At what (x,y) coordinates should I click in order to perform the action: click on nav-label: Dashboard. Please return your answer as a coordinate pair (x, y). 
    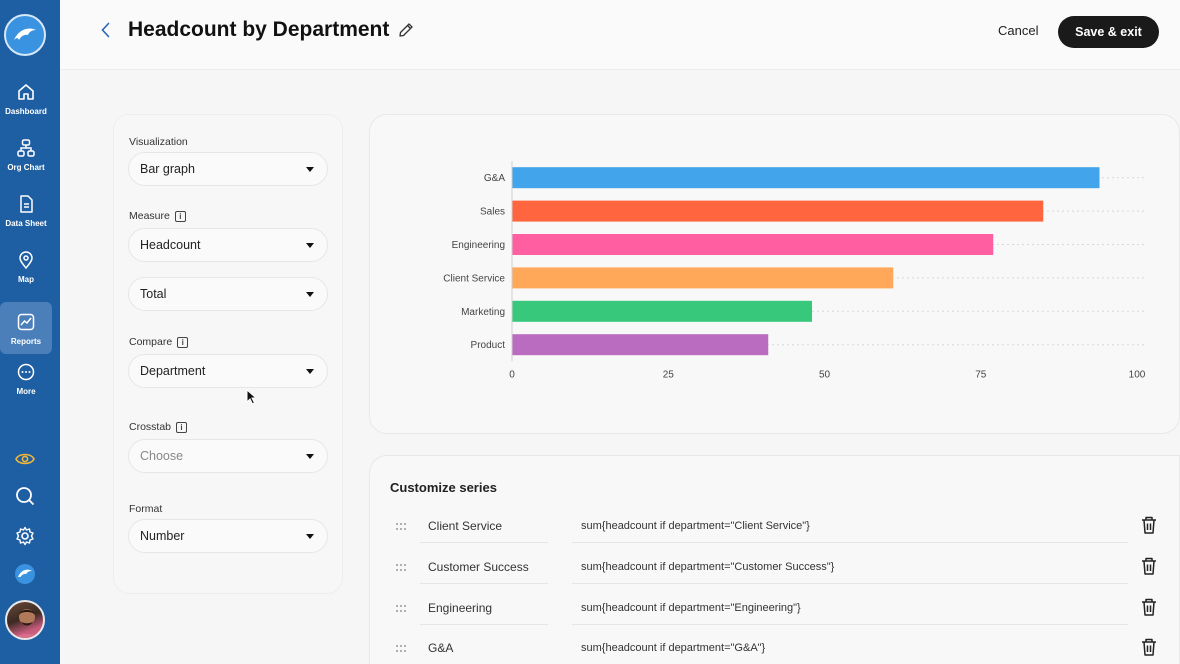
    Looking at the image, I should click on (26, 111).